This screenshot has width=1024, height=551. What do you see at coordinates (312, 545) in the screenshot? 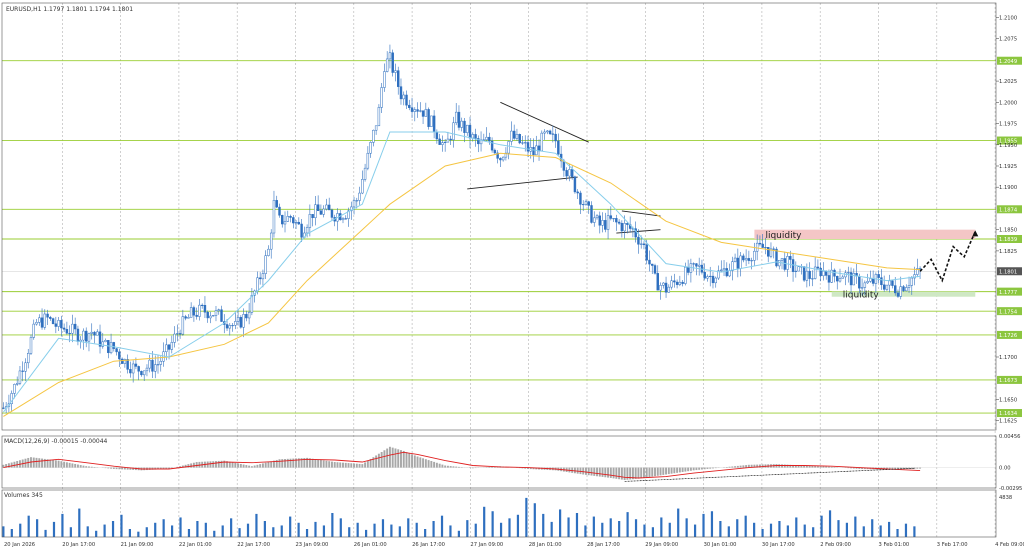
I see `time-tick-label: 23 Jan 09:00` at bounding box center [312, 545].